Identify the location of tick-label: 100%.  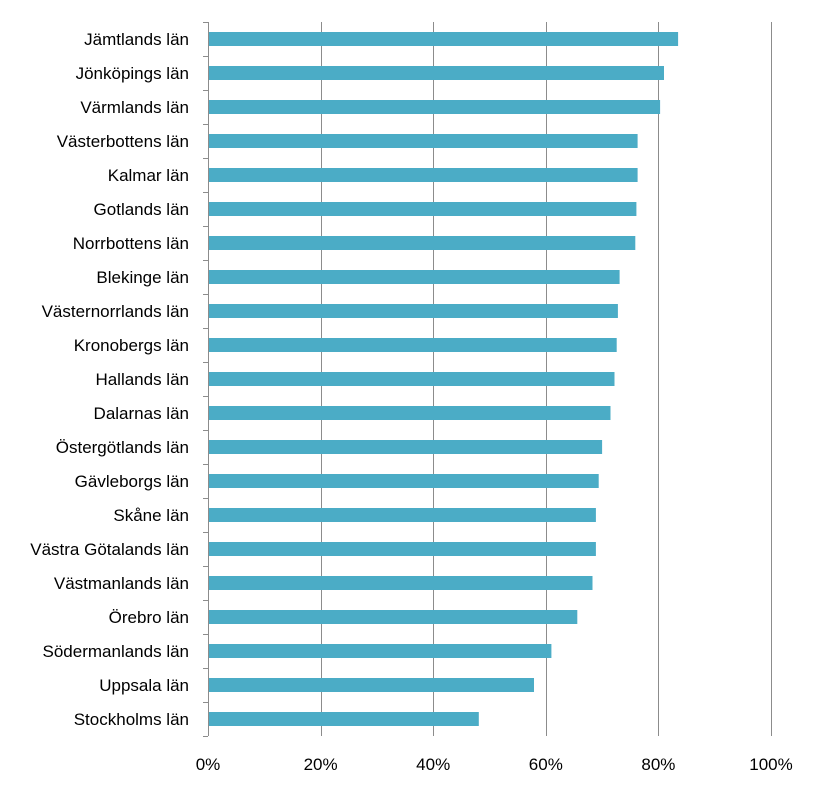
(770, 764).